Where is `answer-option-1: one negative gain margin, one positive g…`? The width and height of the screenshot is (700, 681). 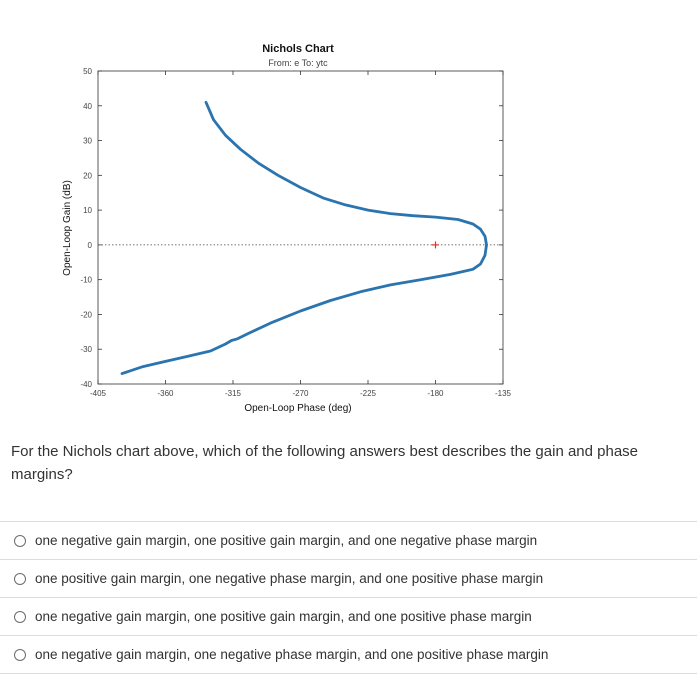 answer-option-1: one negative gain margin, one positive g… is located at coordinates (348, 540).